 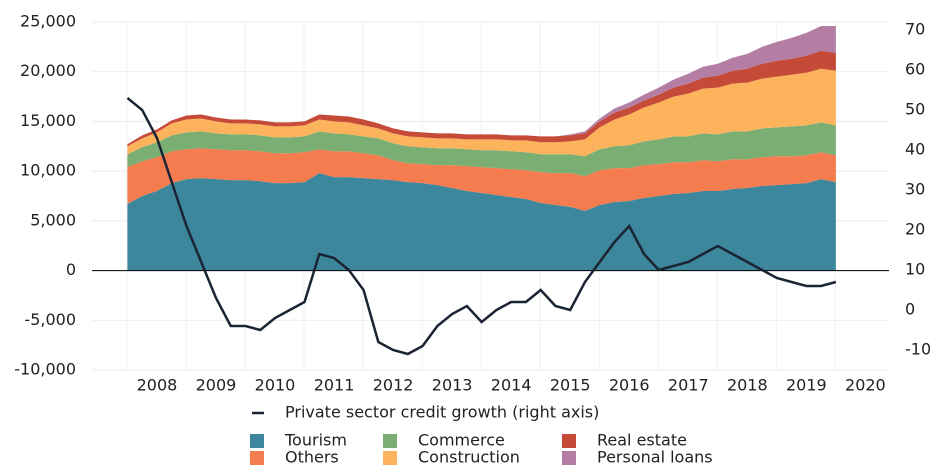 What do you see at coordinates (747, 385) in the screenshot?
I see `x-tick-label: 2018` at bounding box center [747, 385].